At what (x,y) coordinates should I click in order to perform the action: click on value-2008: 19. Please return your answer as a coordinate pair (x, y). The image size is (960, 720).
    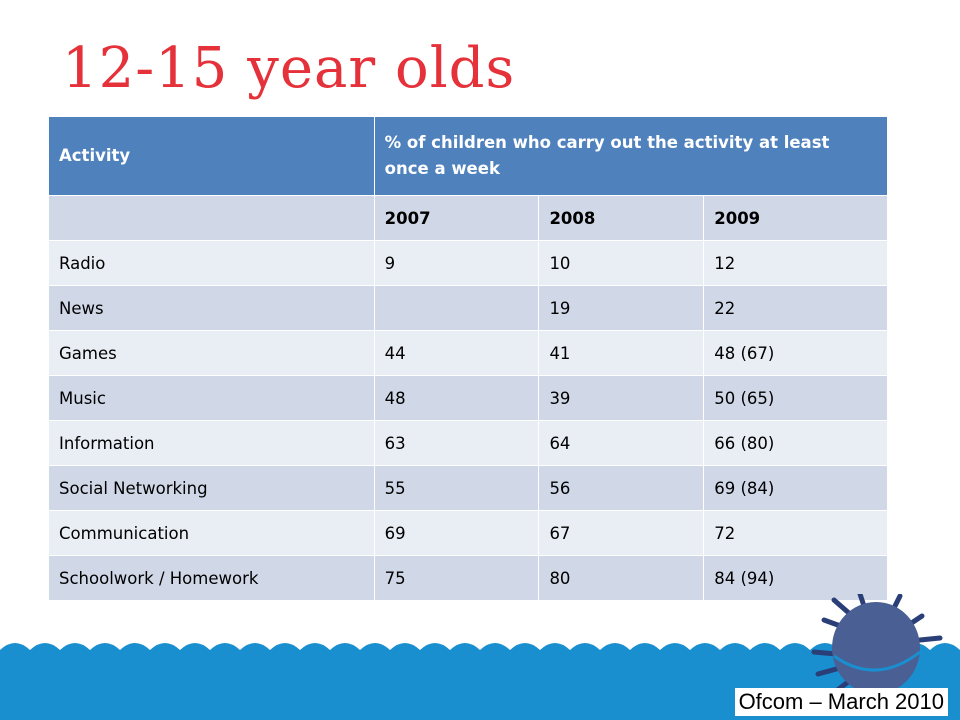
    Looking at the image, I should click on (621, 308).